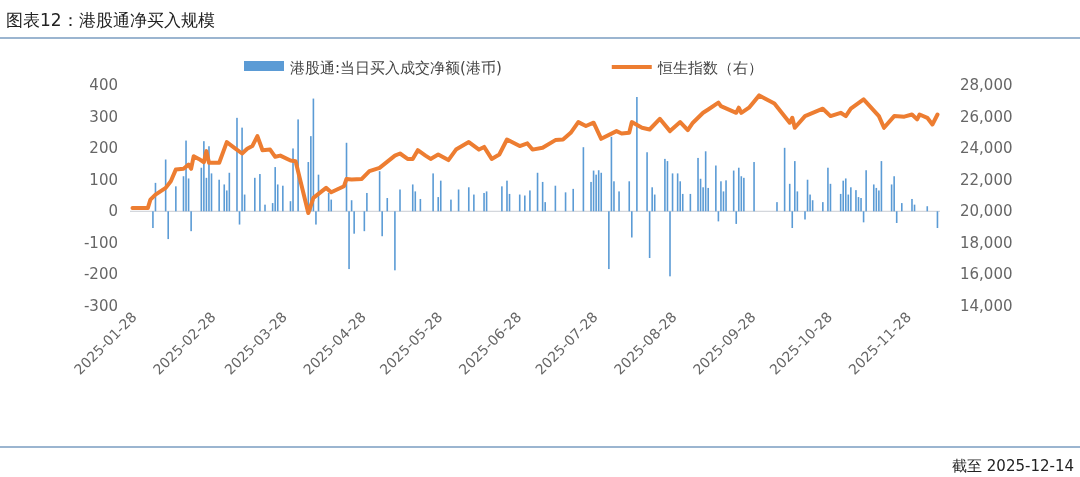 This screenshot has height=477, width=1080. I want to click on y-tick-label: 300, so click(103, 116).